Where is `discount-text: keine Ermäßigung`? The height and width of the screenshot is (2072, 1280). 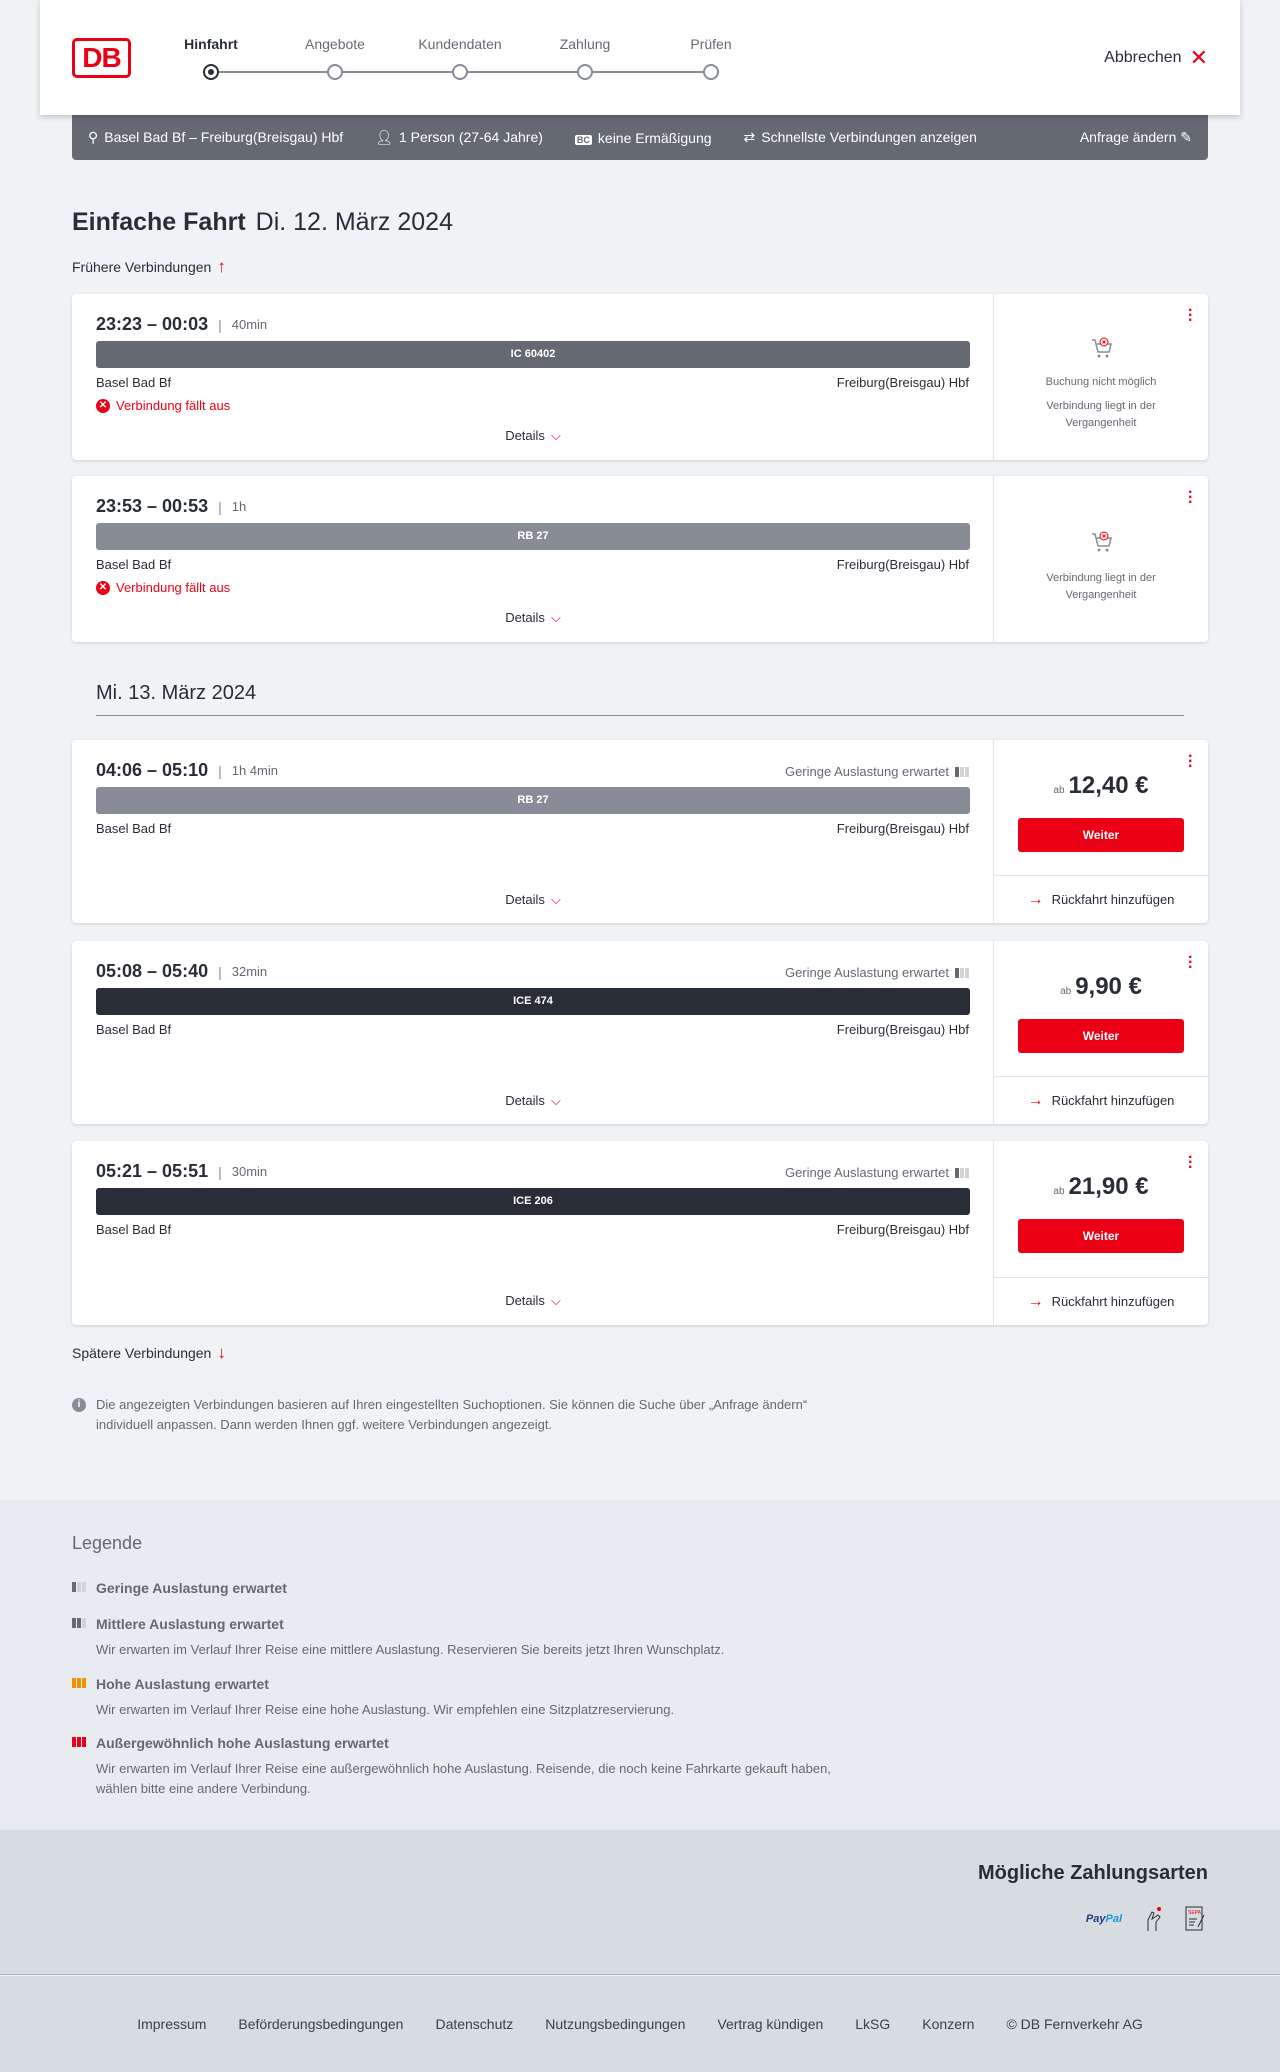 discount-text: keine Ermäßigung is located at coordinates (654, 137).